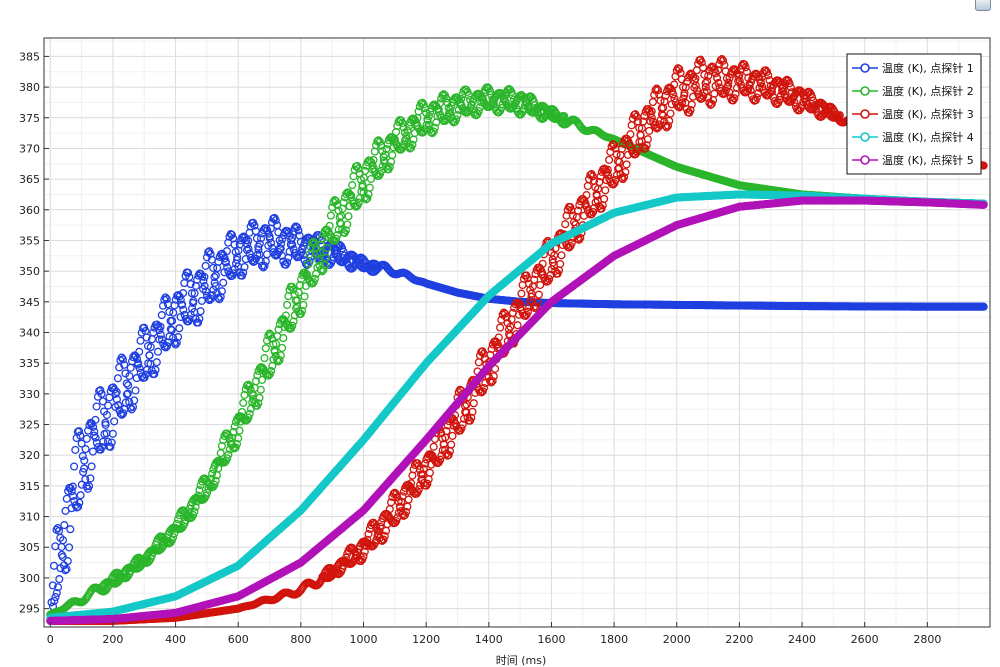 The image size is (1000, 667). What do you see at coordinates (29, 240) in the screenshot?
I see `y-tick-label: 355` at bounding box center [29, 240].